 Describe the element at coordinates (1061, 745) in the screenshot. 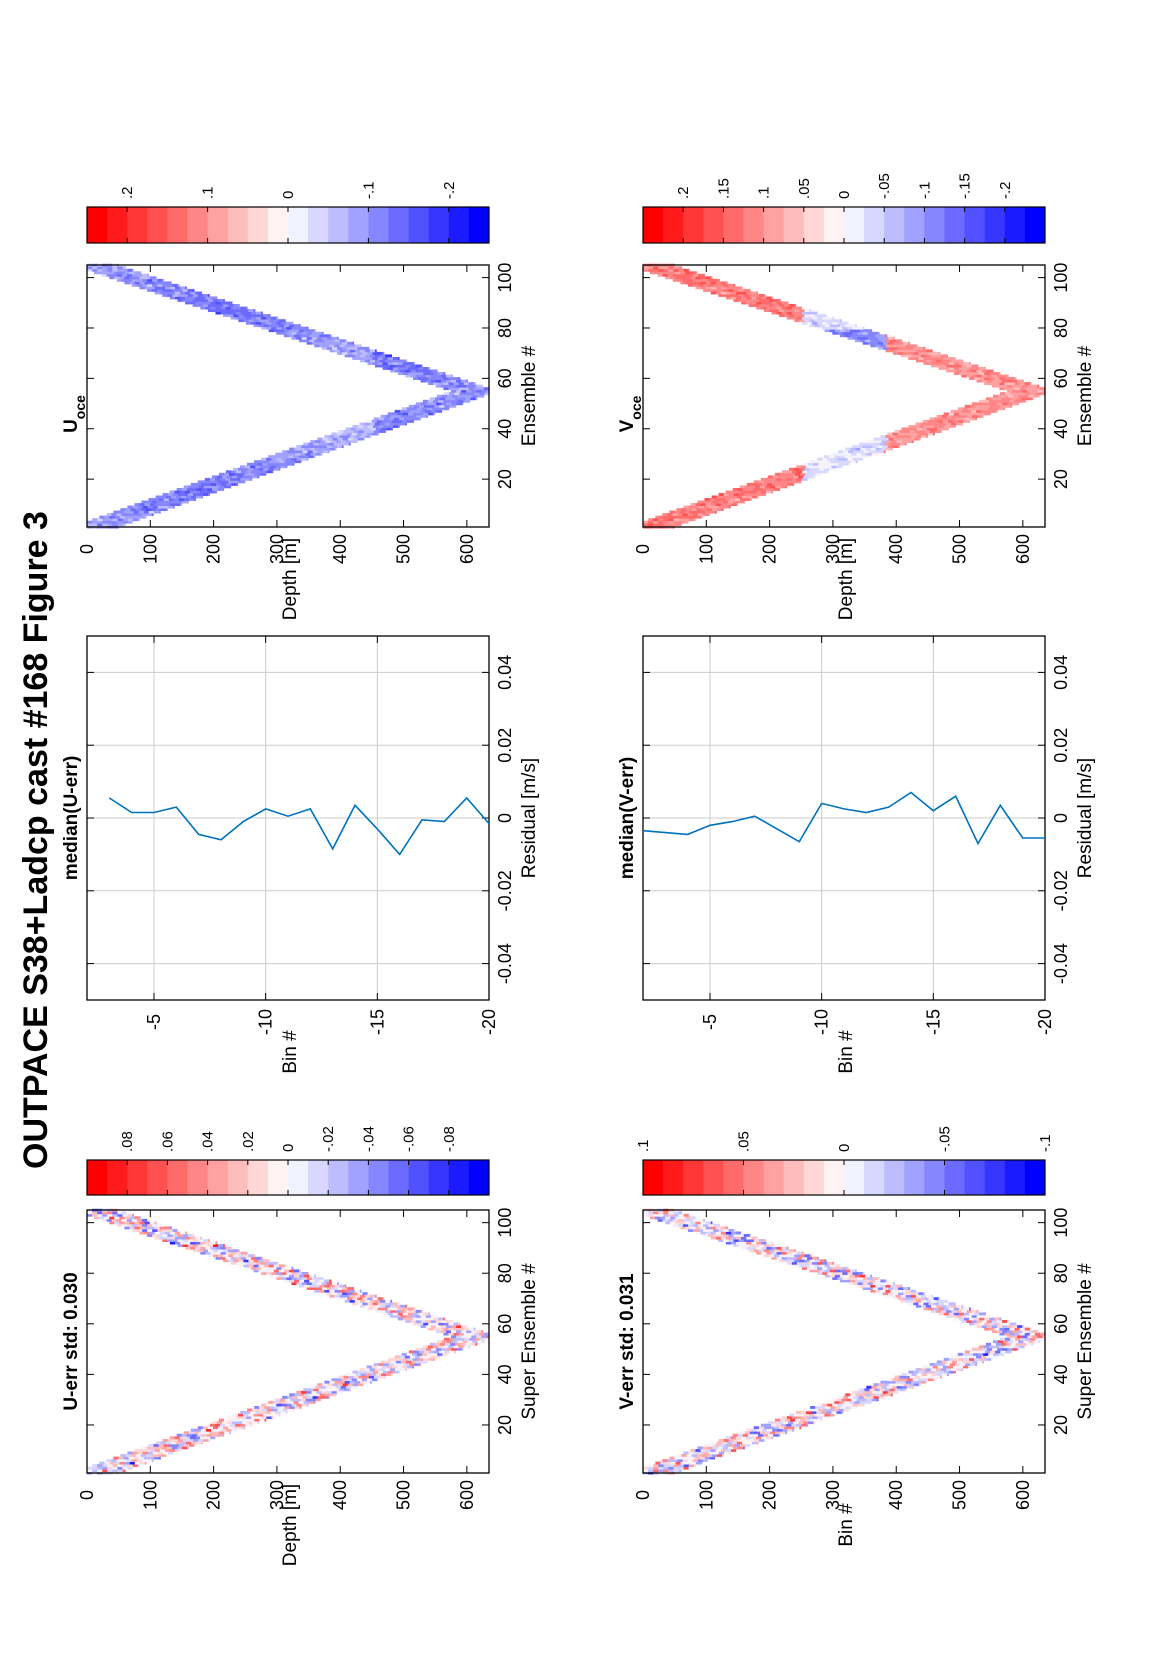

I see `x-tick-label: 0.02` at that location.